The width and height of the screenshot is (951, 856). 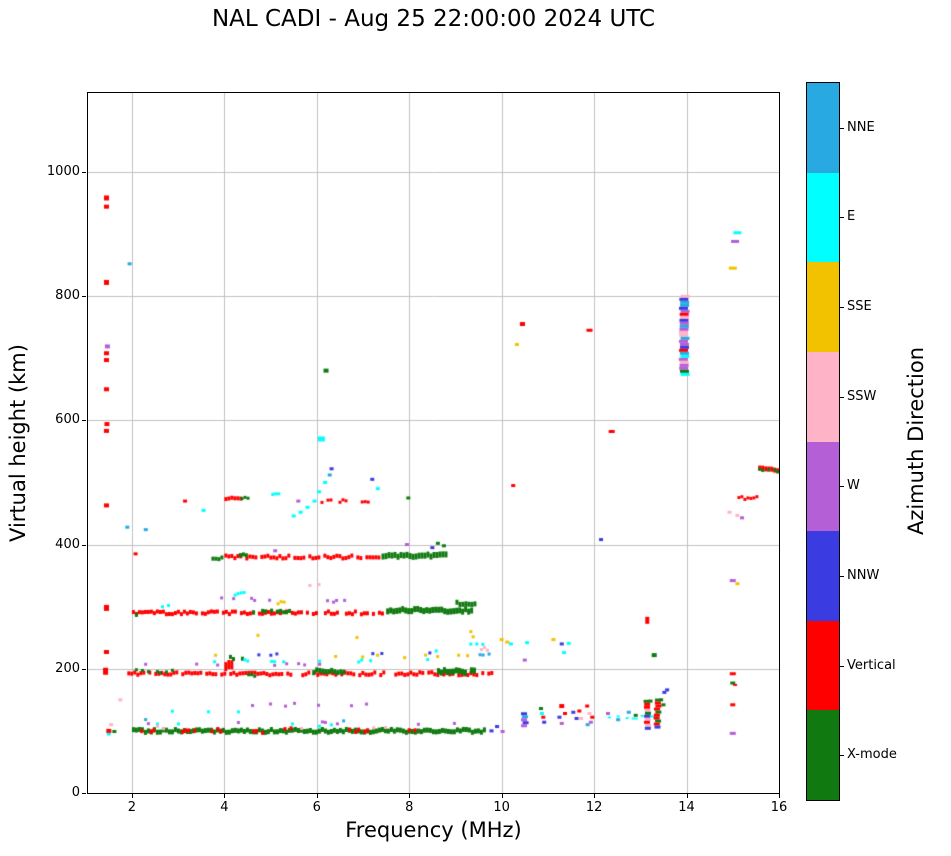 I want to click on colorbar-segment-nnw, so click(x=823, y=576).